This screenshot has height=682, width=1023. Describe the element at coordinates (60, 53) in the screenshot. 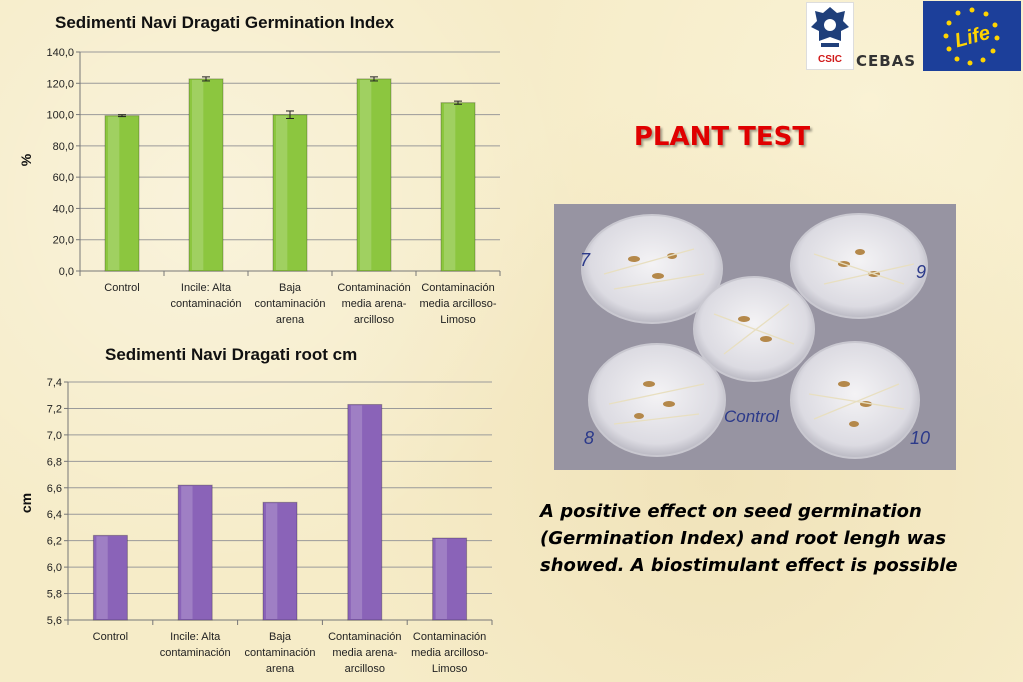

I see `y-tick-label: 140,0` at that location.